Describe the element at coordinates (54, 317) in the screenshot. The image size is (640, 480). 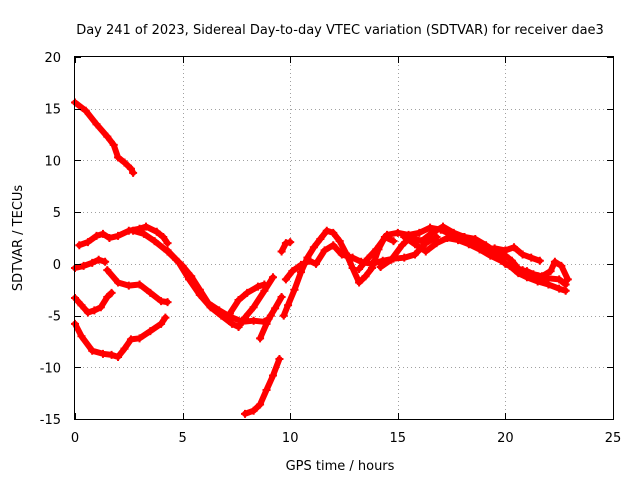
I see `y-tick-label: -5` at that location.